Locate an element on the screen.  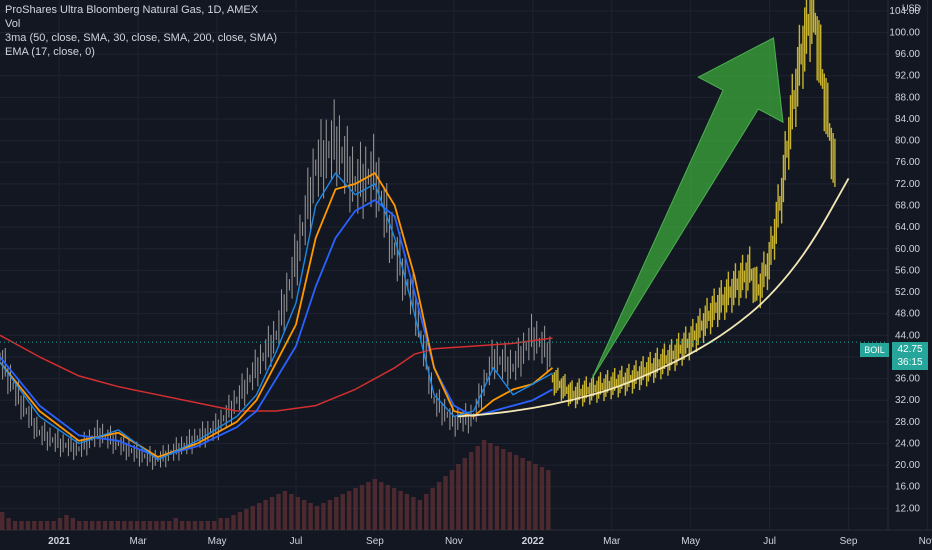
y-tick-label: 52.00 is located at coordinates (907, 292).